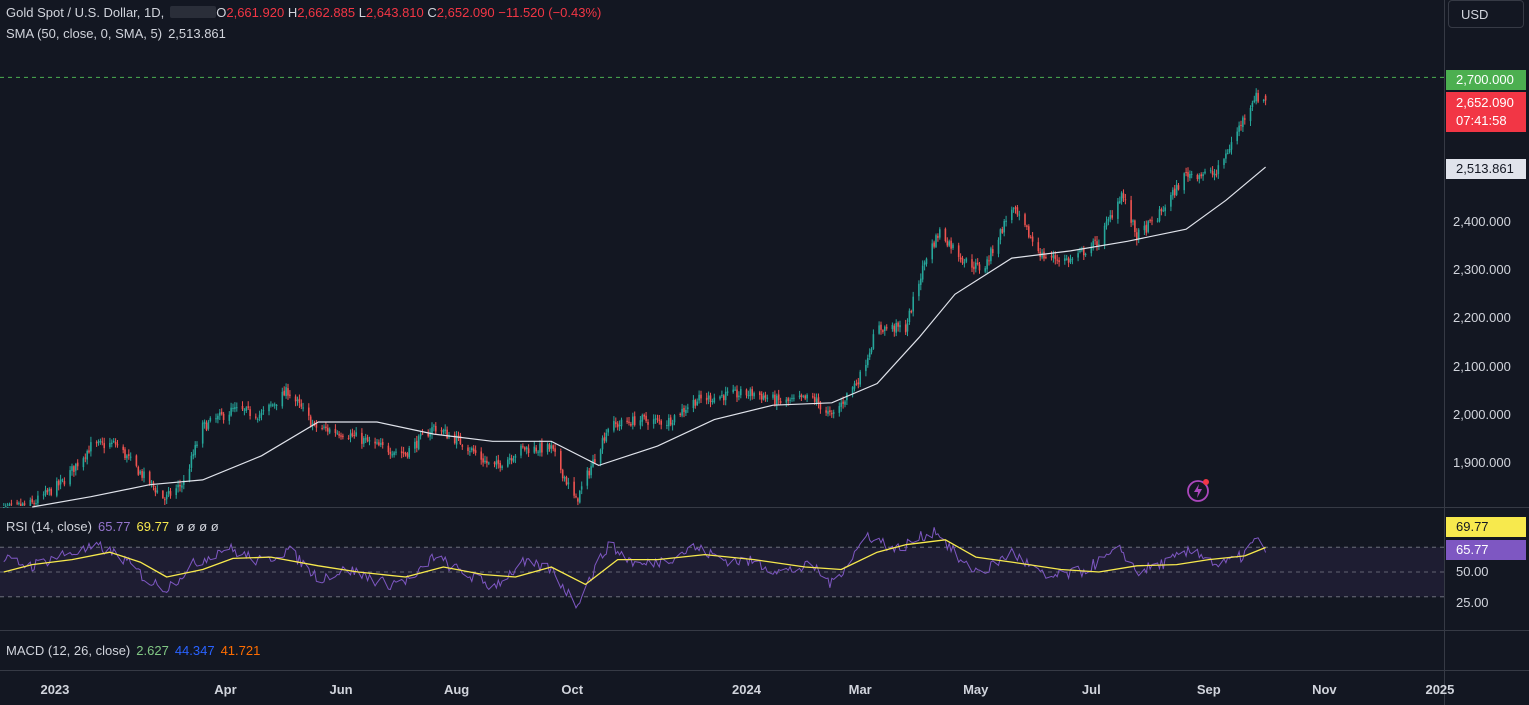 The height and width of the screenshot is (705, 1529). Describe the element at coordinates (84, 33) in the screenshot. I see `sma-legend-label: SMA (50, close, 0, SMA, 5)` at that location.